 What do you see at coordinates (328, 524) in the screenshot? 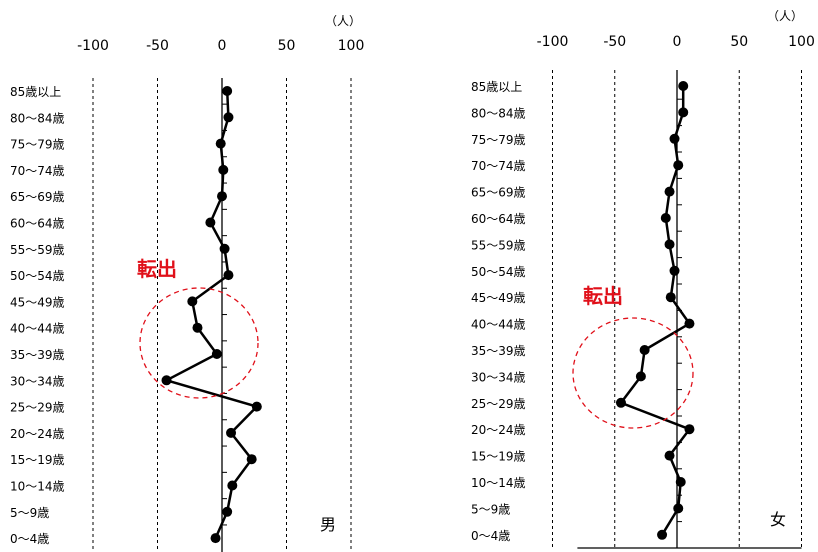
I see `gender-label: 男` at bounding box center [328, 524].